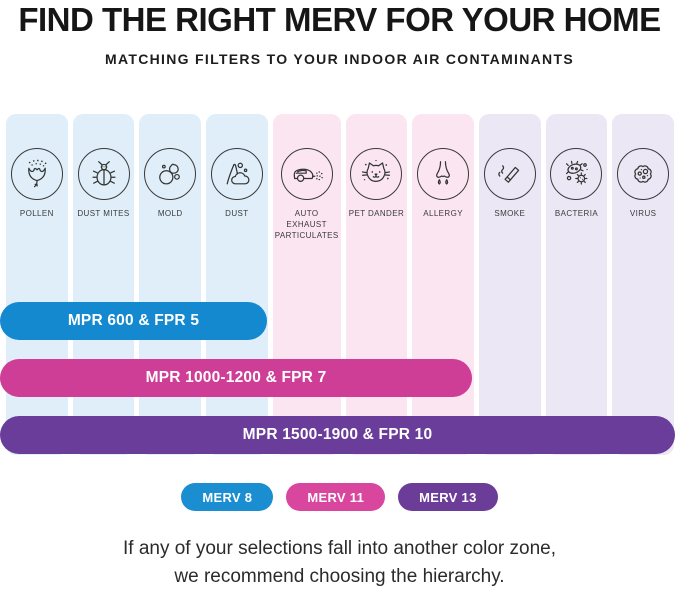 This screenshot has width=679, height=589. I want to click on virus-icon, so click(643, 174).